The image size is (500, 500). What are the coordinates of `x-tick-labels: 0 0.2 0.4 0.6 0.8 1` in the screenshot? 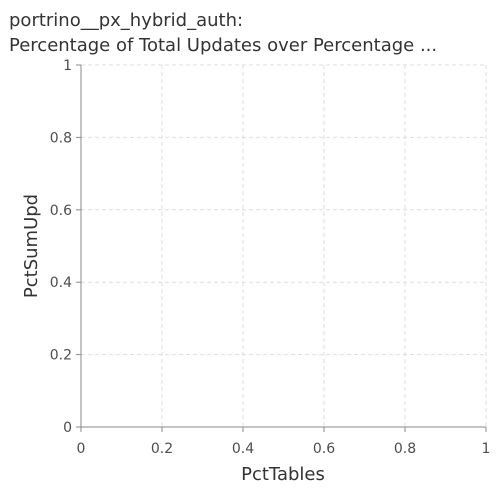 It's located at (284, 449).